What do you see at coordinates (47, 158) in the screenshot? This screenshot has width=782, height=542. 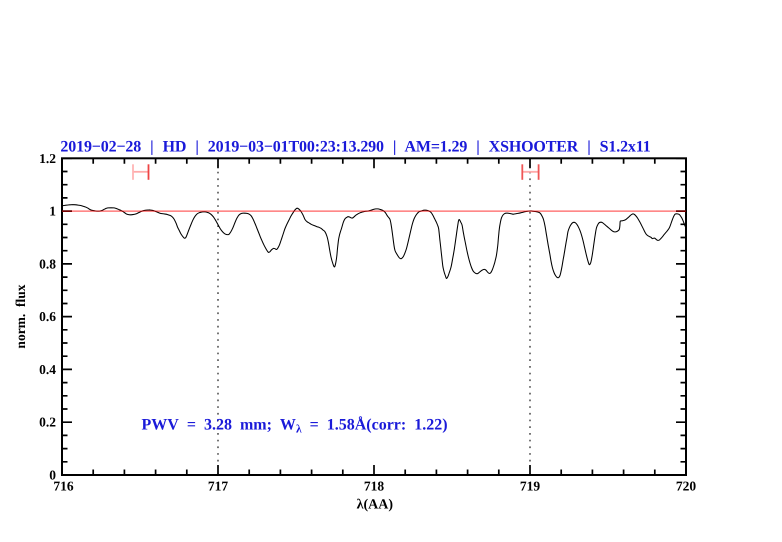 I see `svg-text: 1.2` at bounding box center [47, 158].